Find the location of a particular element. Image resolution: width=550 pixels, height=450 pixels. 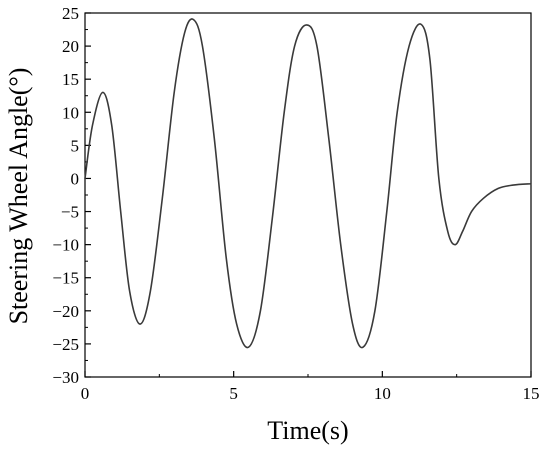

y-tick-label: 10 is located at coordinates (70, 112).